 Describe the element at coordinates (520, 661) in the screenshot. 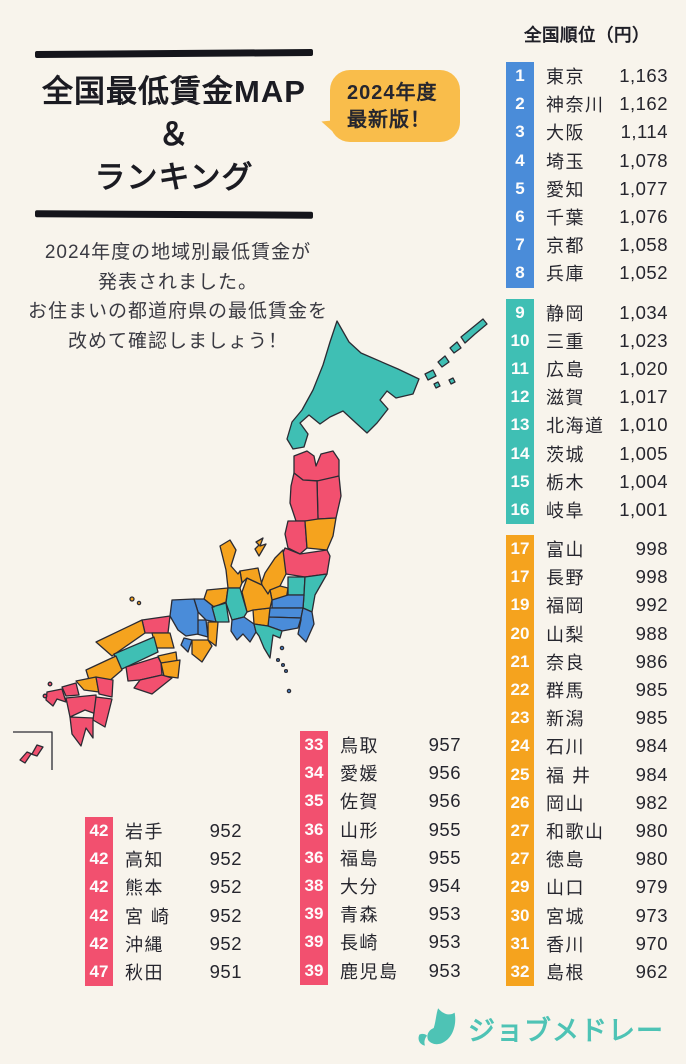

I see `rank-badge: 21` at that location.